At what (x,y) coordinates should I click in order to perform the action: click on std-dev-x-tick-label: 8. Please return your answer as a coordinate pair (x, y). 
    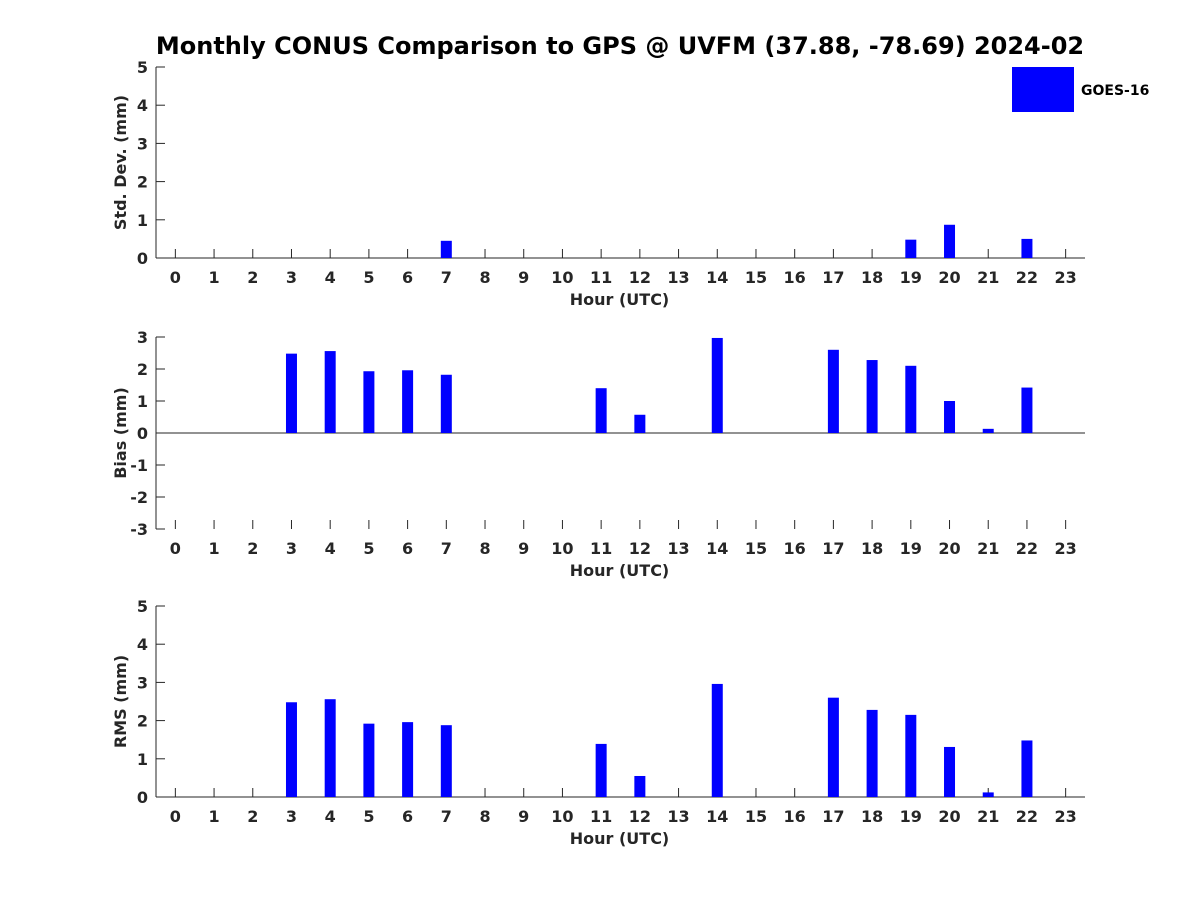
    Looking at the image, I should click on (484, 277).